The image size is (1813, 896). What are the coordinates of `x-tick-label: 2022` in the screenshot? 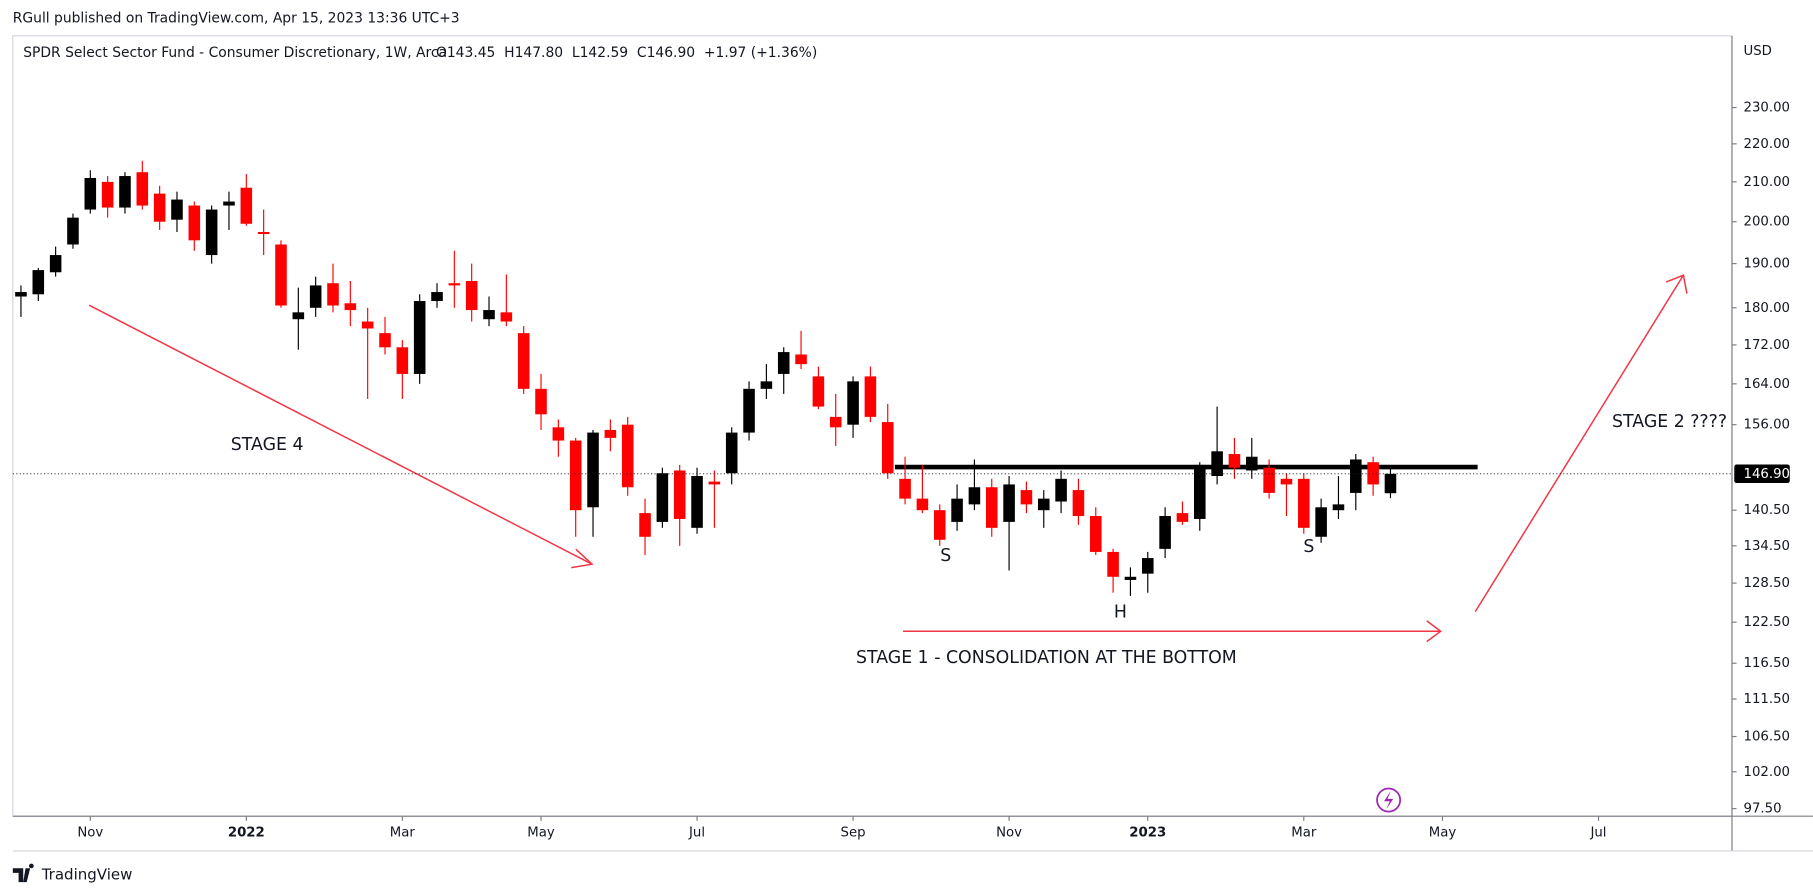 It's located at (246, 832).